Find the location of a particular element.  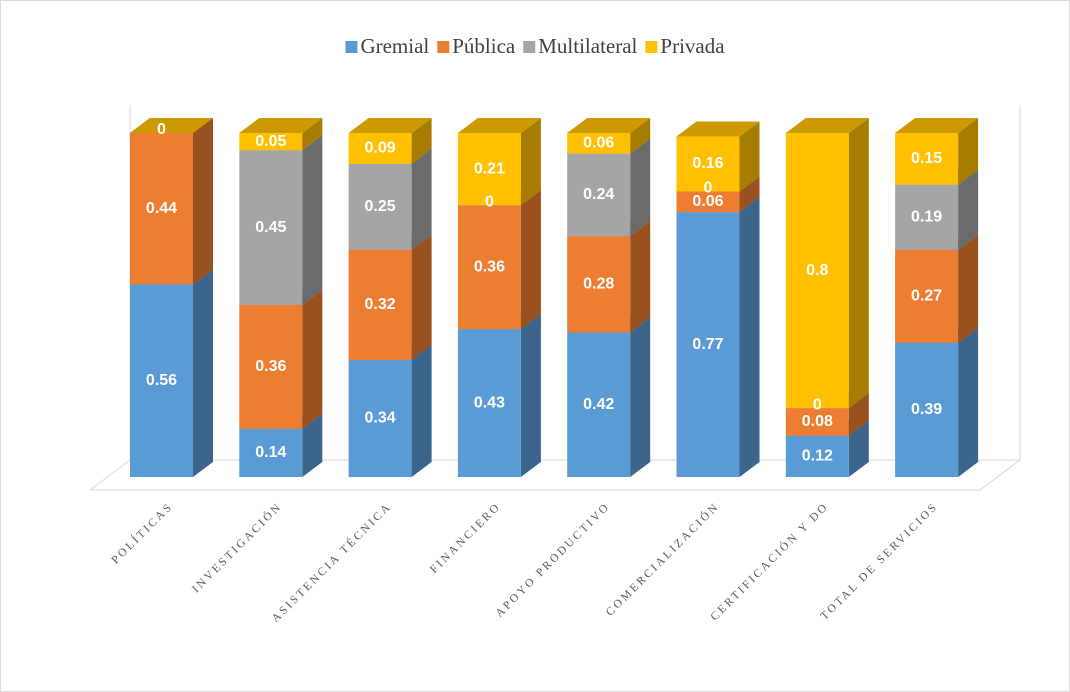

data-label: 0.34 is located at coordinates (380, 418).